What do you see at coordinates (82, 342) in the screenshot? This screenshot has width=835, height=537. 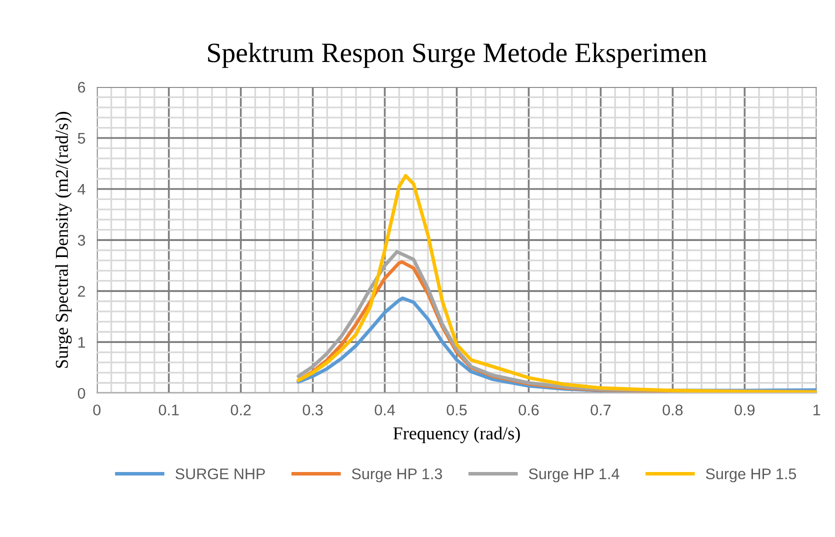 I see `y-tick-label: 1` at bounding box center [82, 342].